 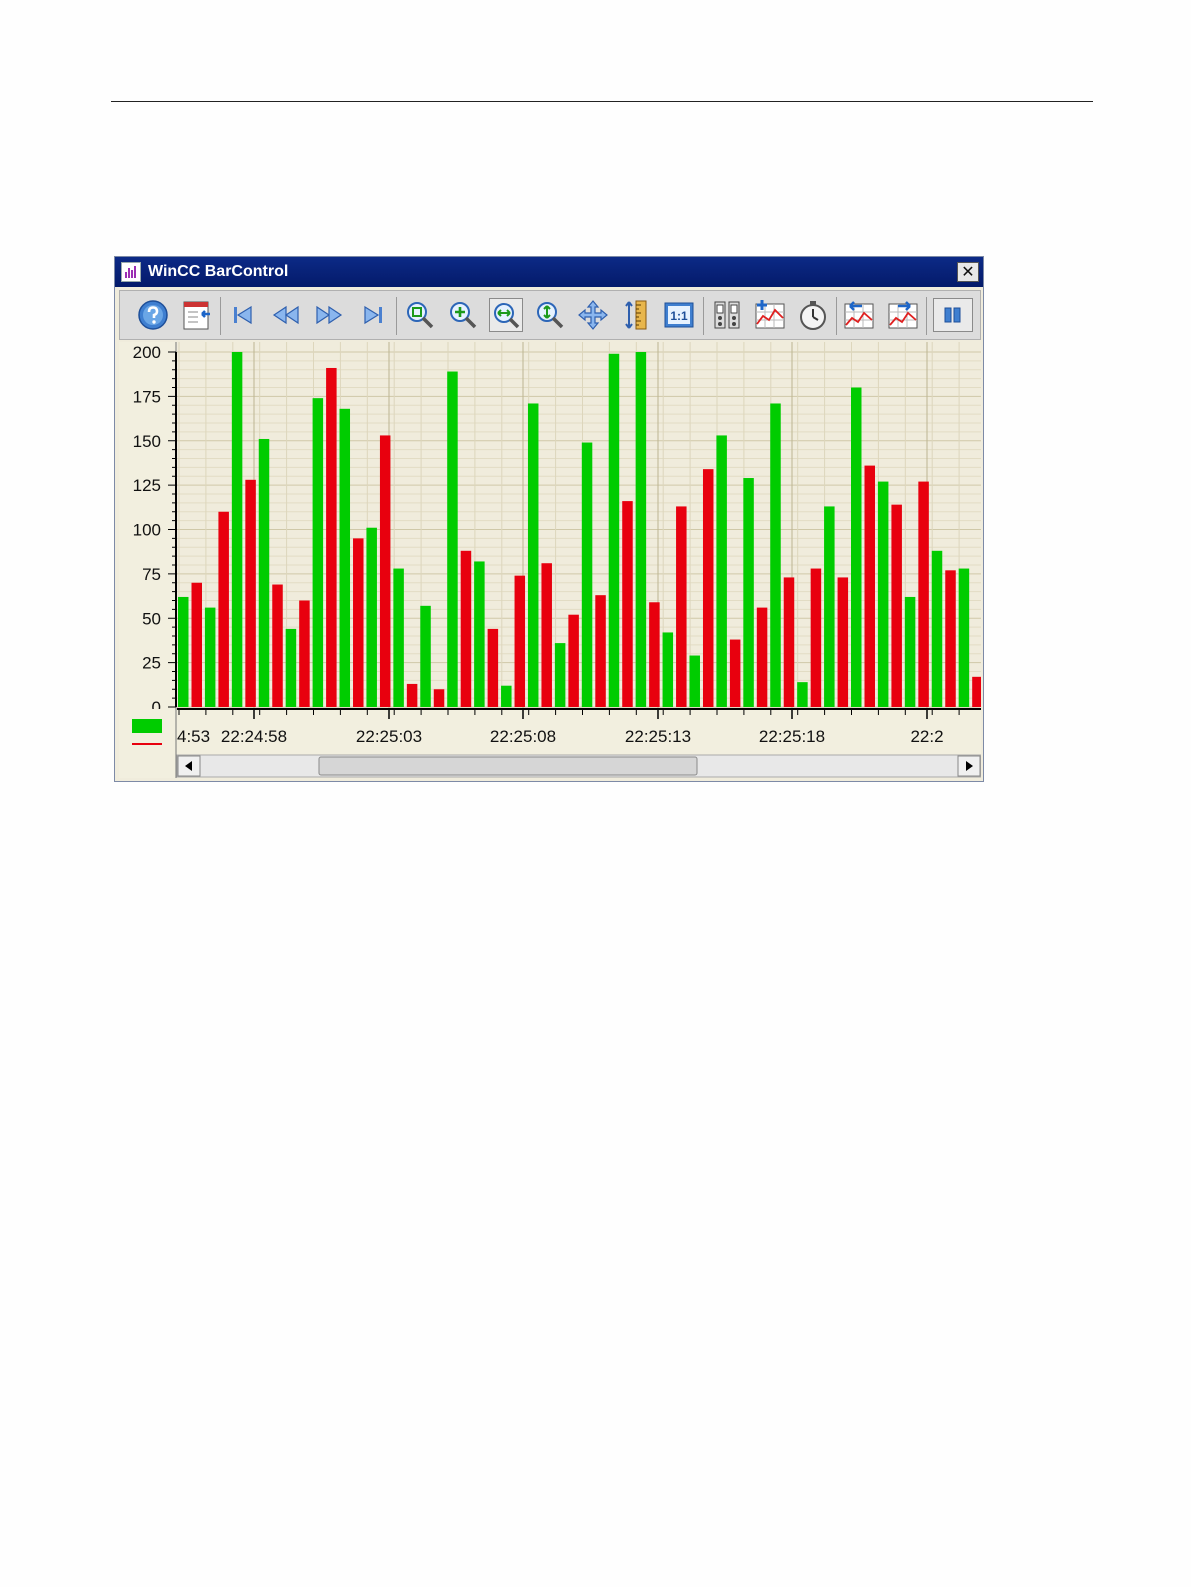 I want to click on next-bar-button, so click(x=903, y=315).